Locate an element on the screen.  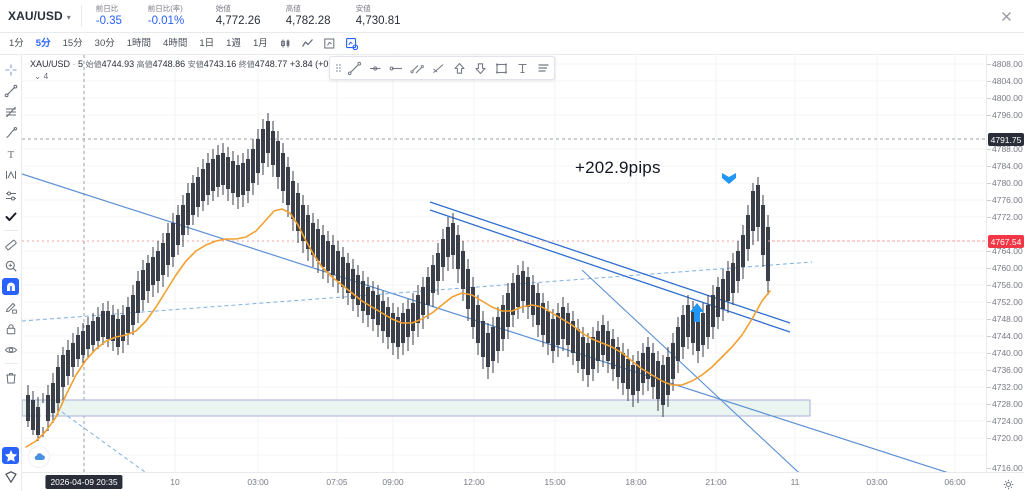
pencil-lock-icon is located at coordinates (11, 307).